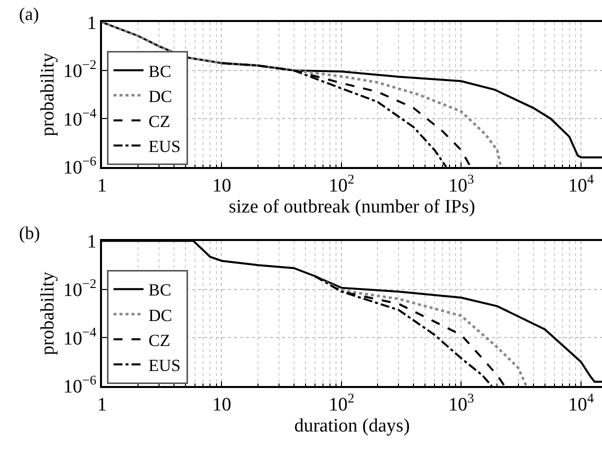 The image size is (602, 452). What do you see at coordinates (29, 233) in the screenshot?
I see `chart-title: (b)` at bounding box center [29, 233].